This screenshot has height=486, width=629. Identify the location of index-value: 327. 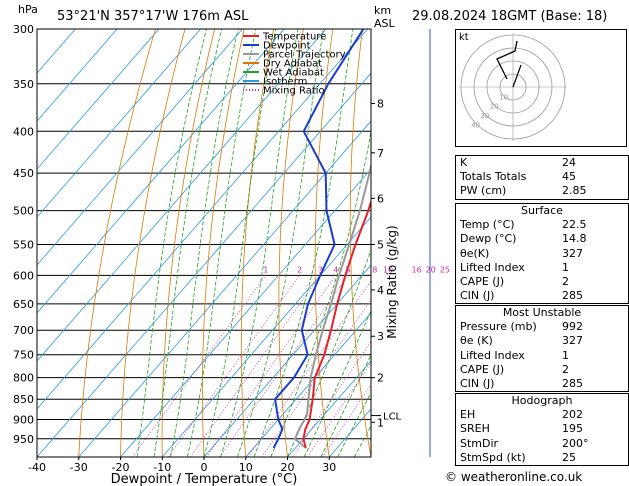
(572, 341).